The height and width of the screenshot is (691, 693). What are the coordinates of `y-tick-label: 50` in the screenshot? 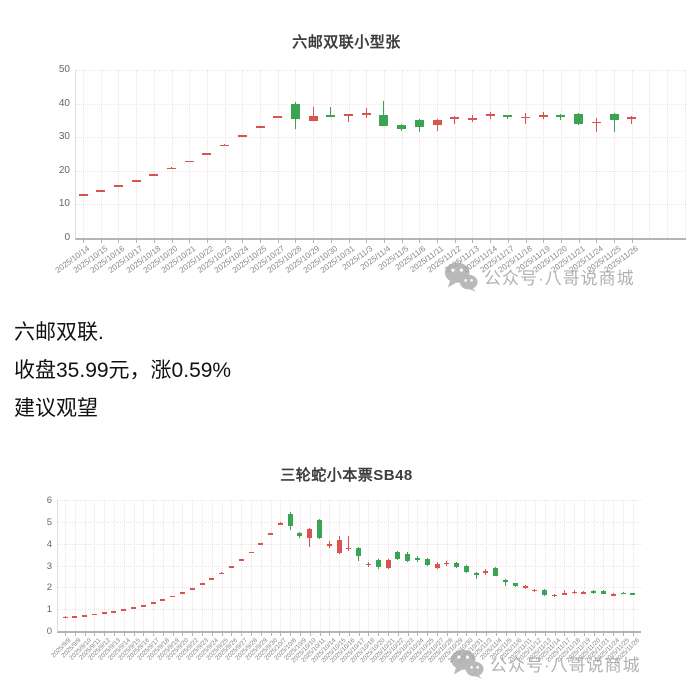 It's located at (64, 69).